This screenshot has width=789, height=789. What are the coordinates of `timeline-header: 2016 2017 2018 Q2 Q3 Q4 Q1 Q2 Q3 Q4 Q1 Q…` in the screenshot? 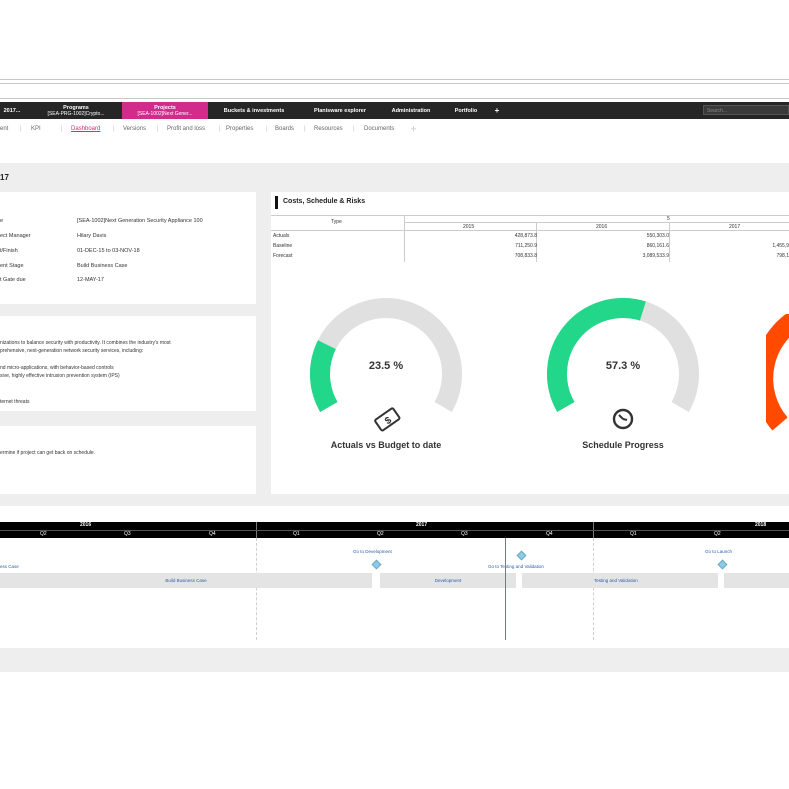 It's located at (394, 530).